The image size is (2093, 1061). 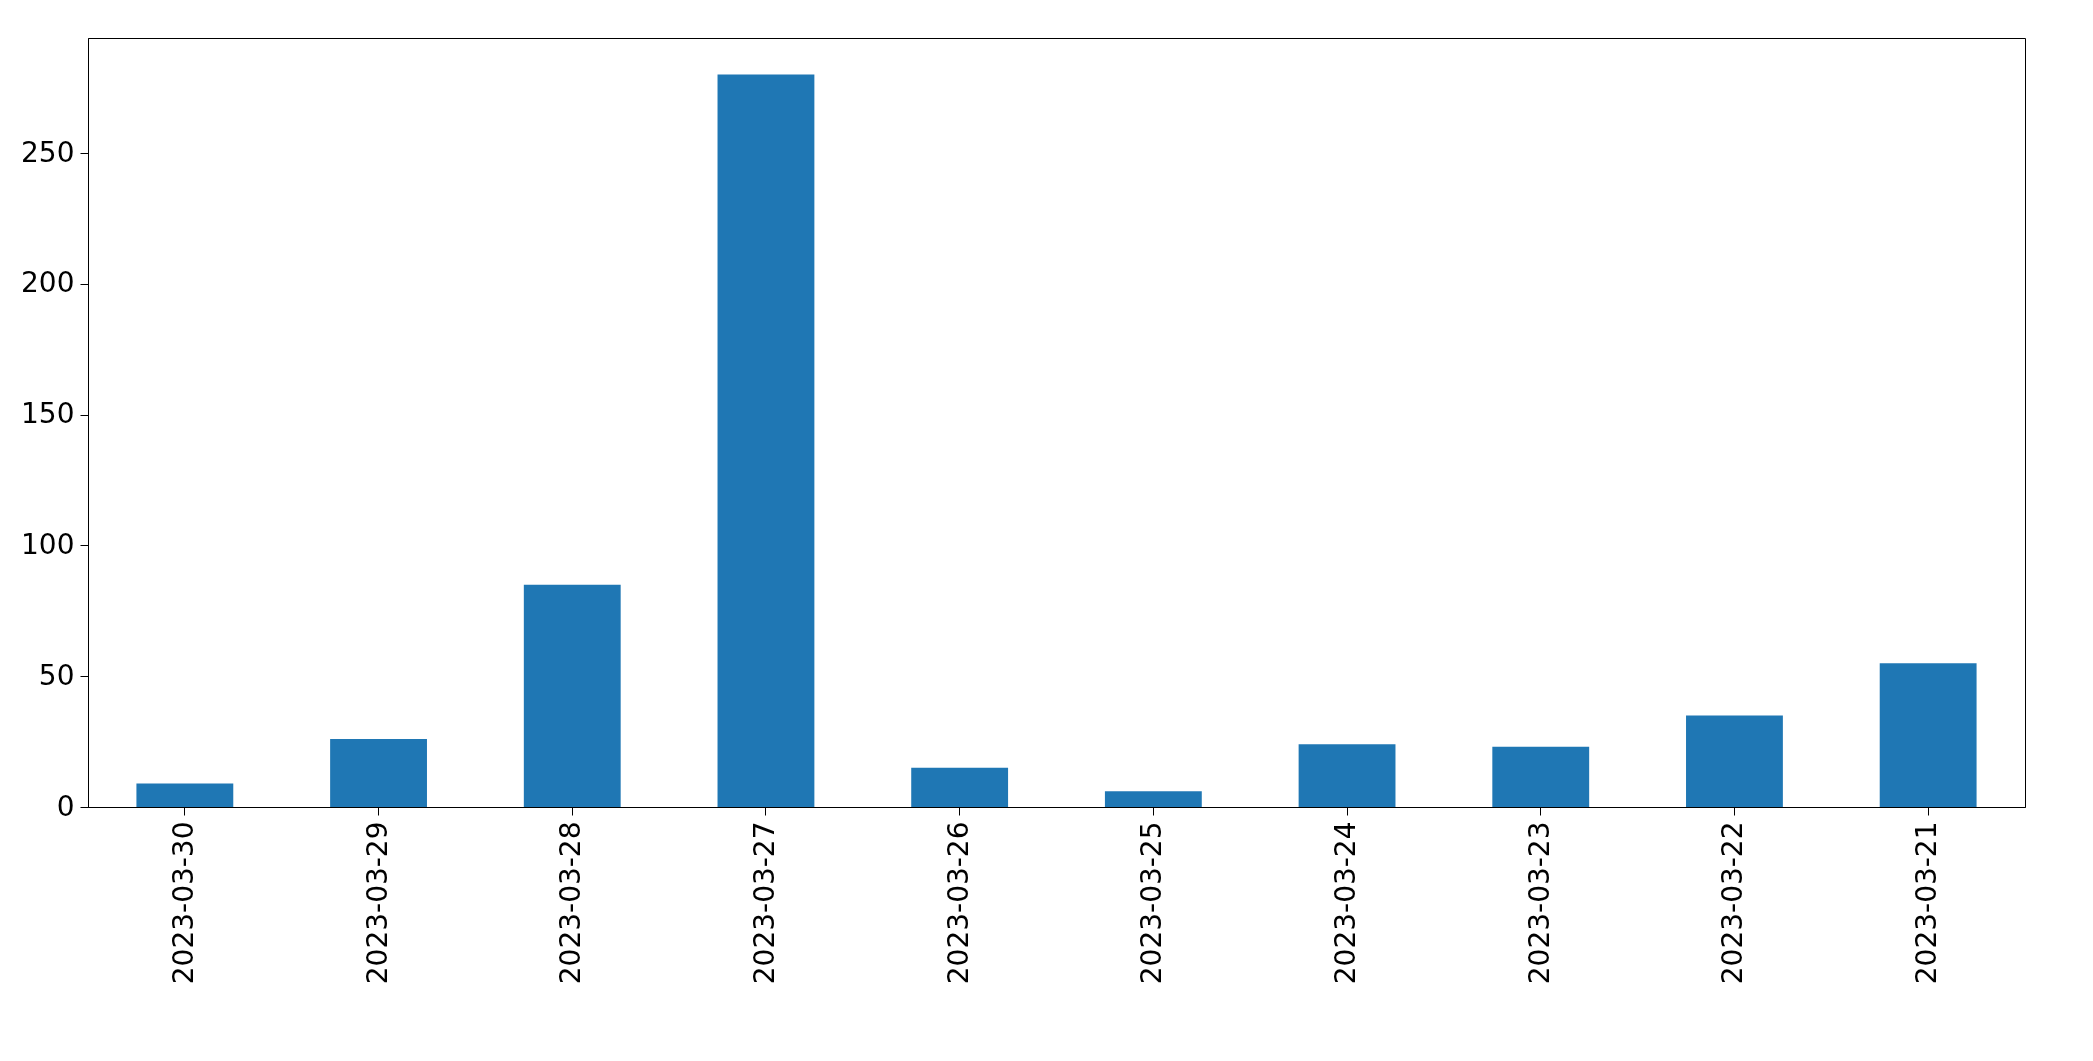 What do you see at coordinates (1152, 903) in the screenshot?
I see `x-tick-label: 2023-03-25` at bounding box center [1152, 903].